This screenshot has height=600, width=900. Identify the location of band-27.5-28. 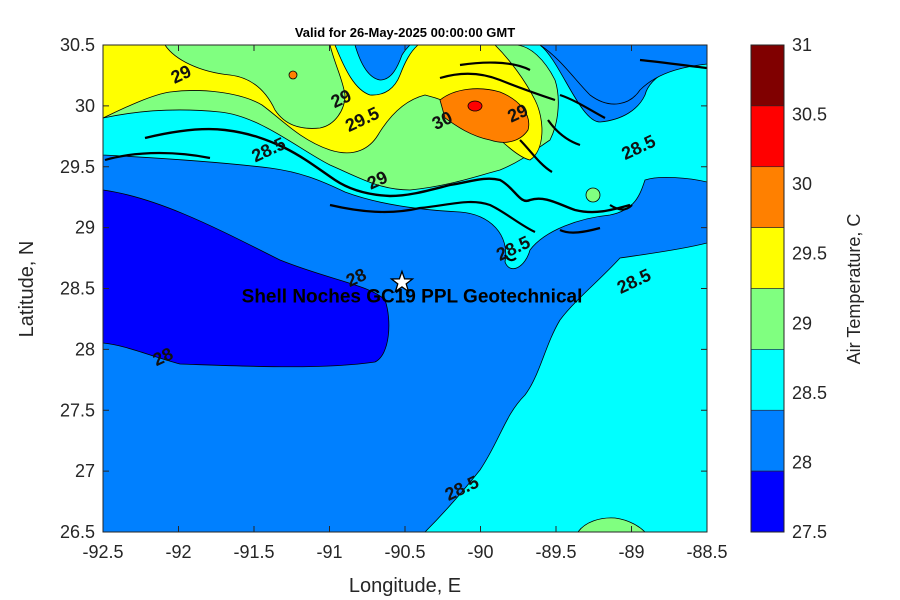
(246, 278).